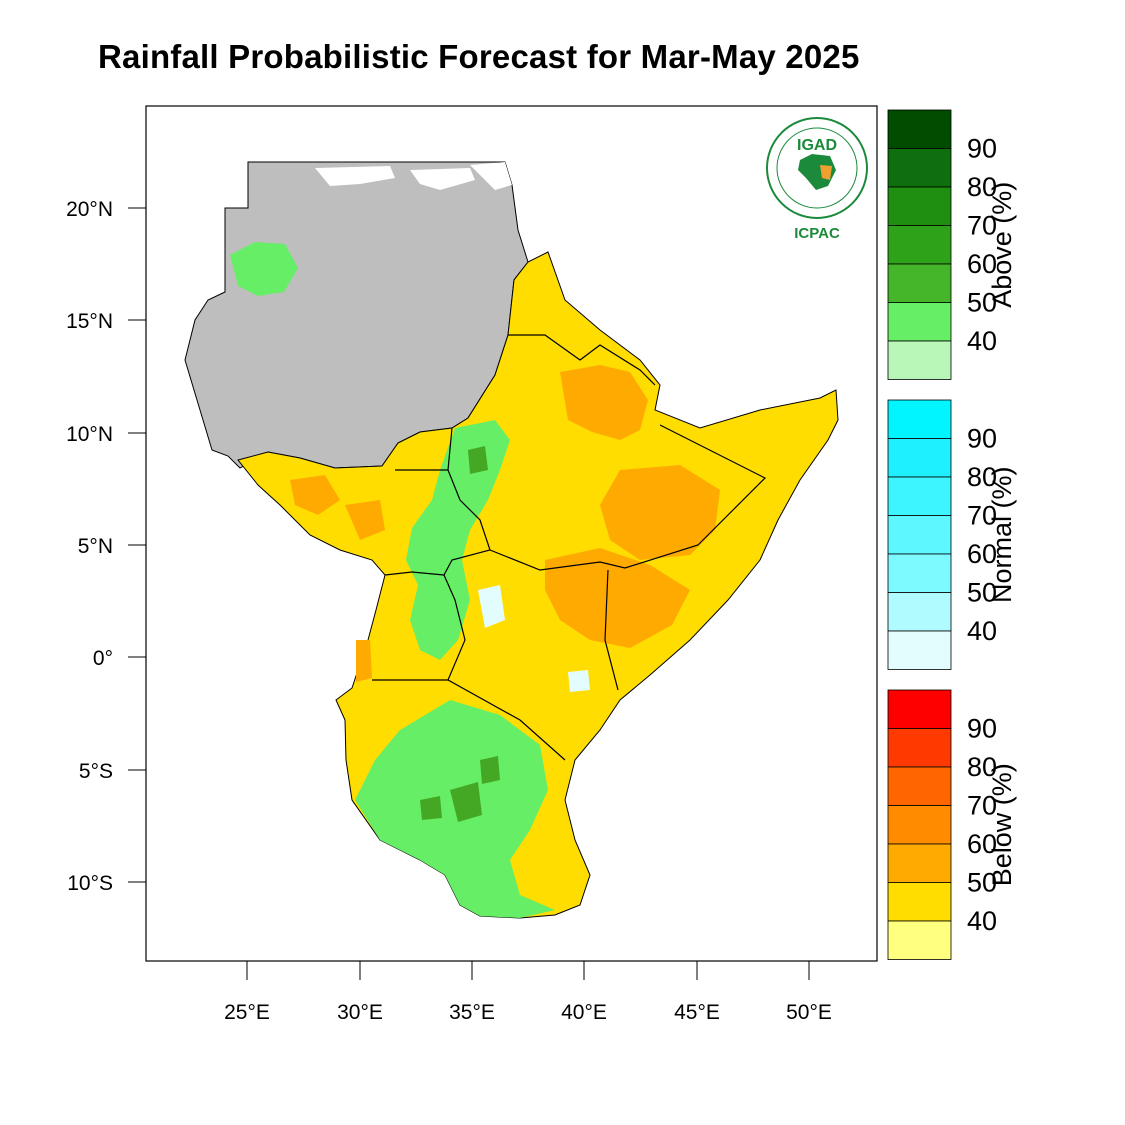 This screenshot has height=1125, width=1125. What do you see at coordinates (660, 512) in the screenshot?
I see `below-50-patch-ethiopia-east` at bounding box center [660, 512].